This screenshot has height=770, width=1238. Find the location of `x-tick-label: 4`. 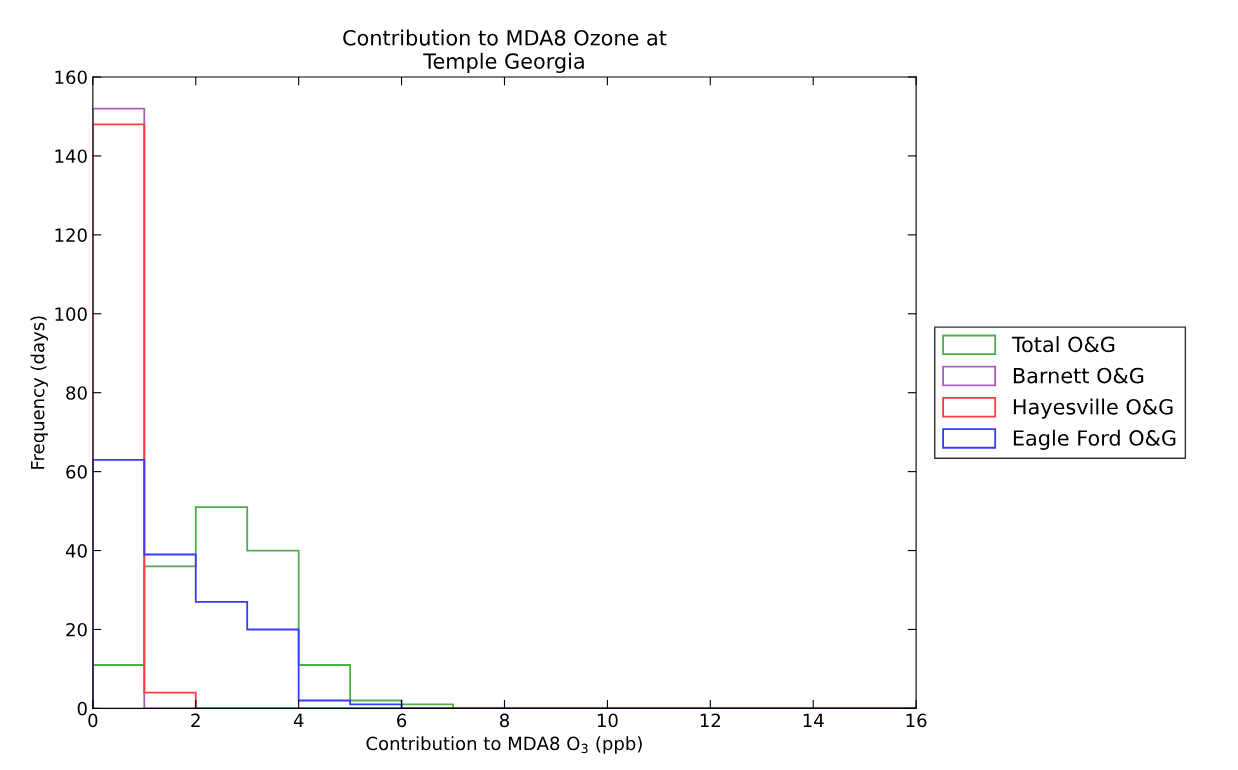

x-tick-label: 4 is located at coordinates (298, 720).